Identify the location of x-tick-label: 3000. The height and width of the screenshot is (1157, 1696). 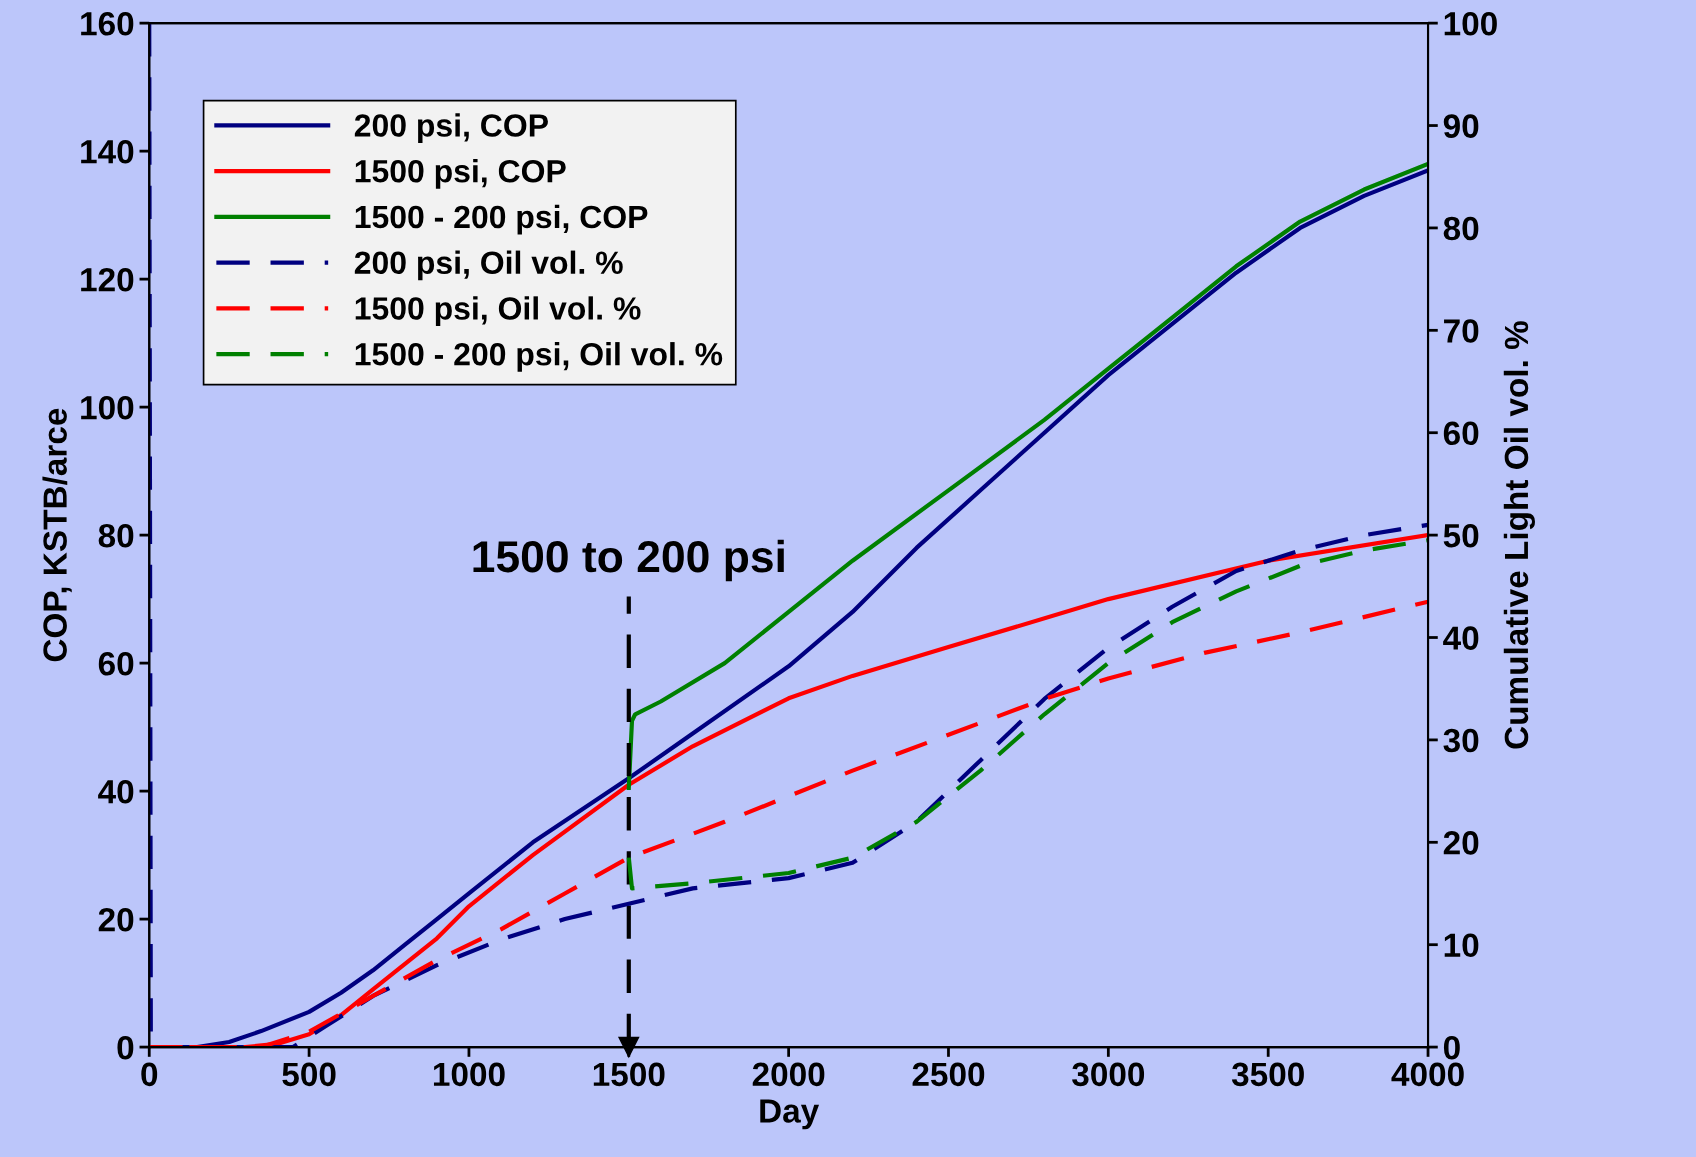
(1108, 1074).